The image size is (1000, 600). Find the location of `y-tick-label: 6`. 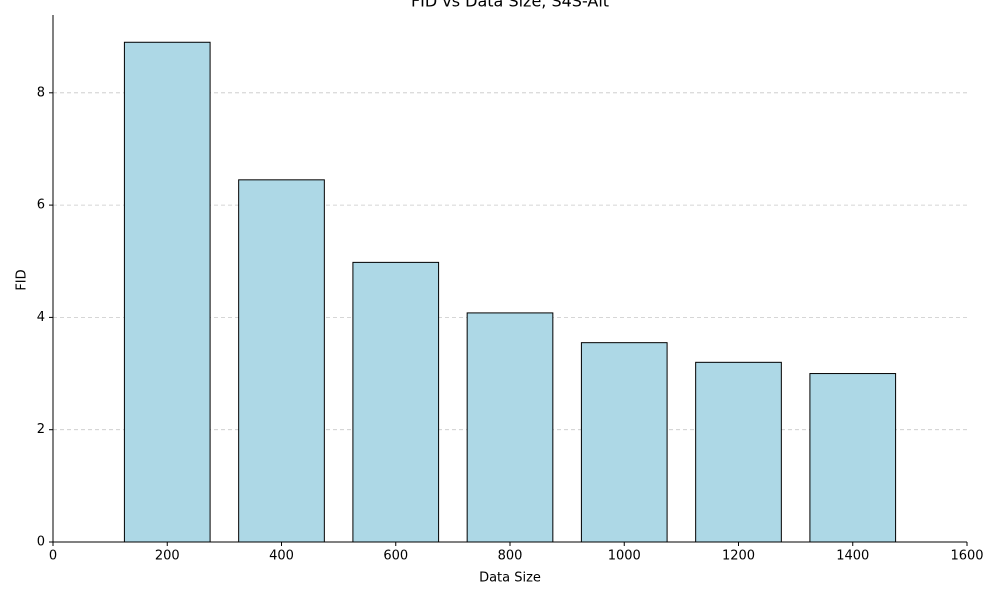

y-tick-label: 6 is located at coordinates (41, 205).